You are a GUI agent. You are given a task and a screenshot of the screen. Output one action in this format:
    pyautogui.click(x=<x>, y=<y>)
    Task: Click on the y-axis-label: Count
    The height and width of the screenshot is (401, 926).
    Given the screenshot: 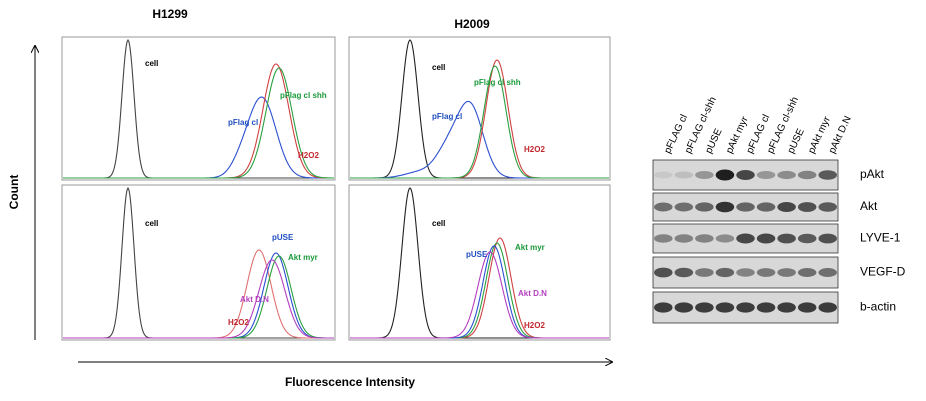 What is the action you would take?
    pyautogui.click(x=14, y=192)
    